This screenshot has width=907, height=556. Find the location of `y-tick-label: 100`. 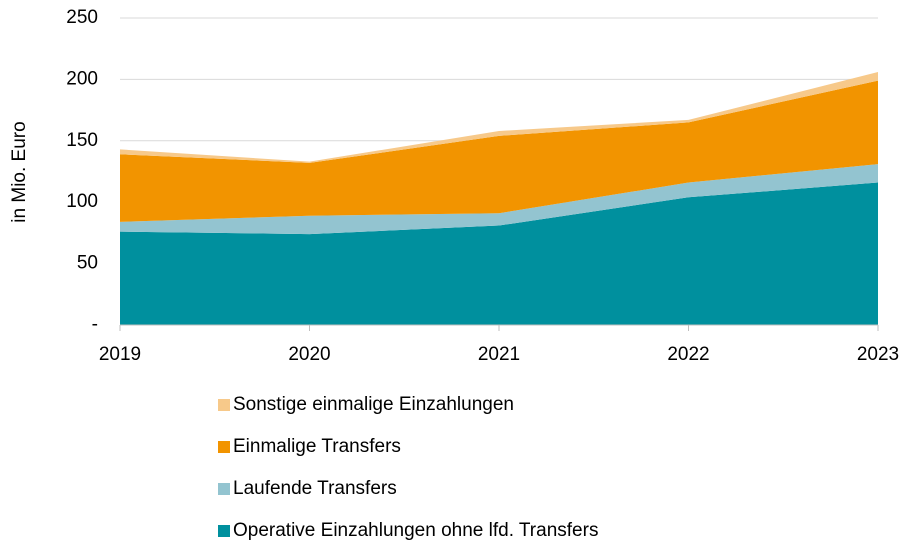

y-tick-label: 100 is located at coordinates (82, 201).